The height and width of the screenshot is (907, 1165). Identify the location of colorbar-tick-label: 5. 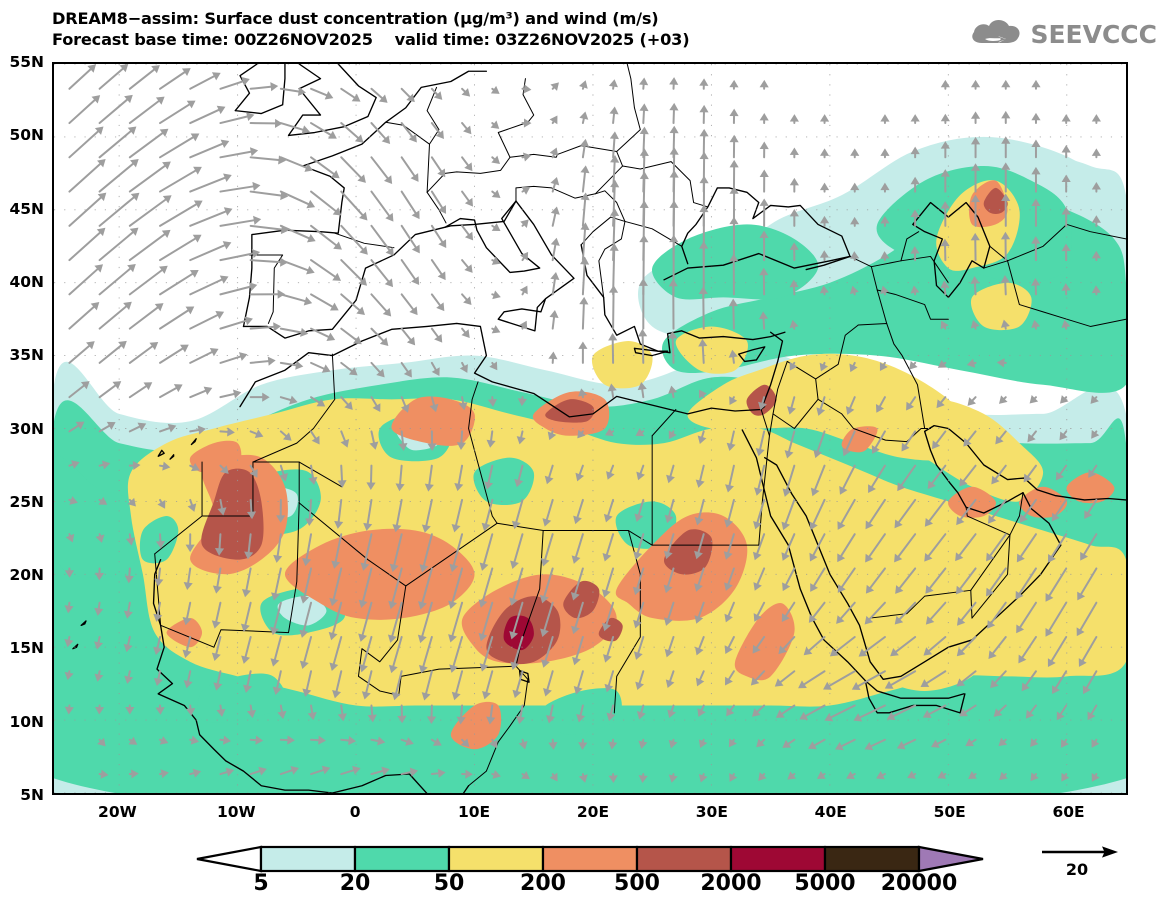
(261, 883).